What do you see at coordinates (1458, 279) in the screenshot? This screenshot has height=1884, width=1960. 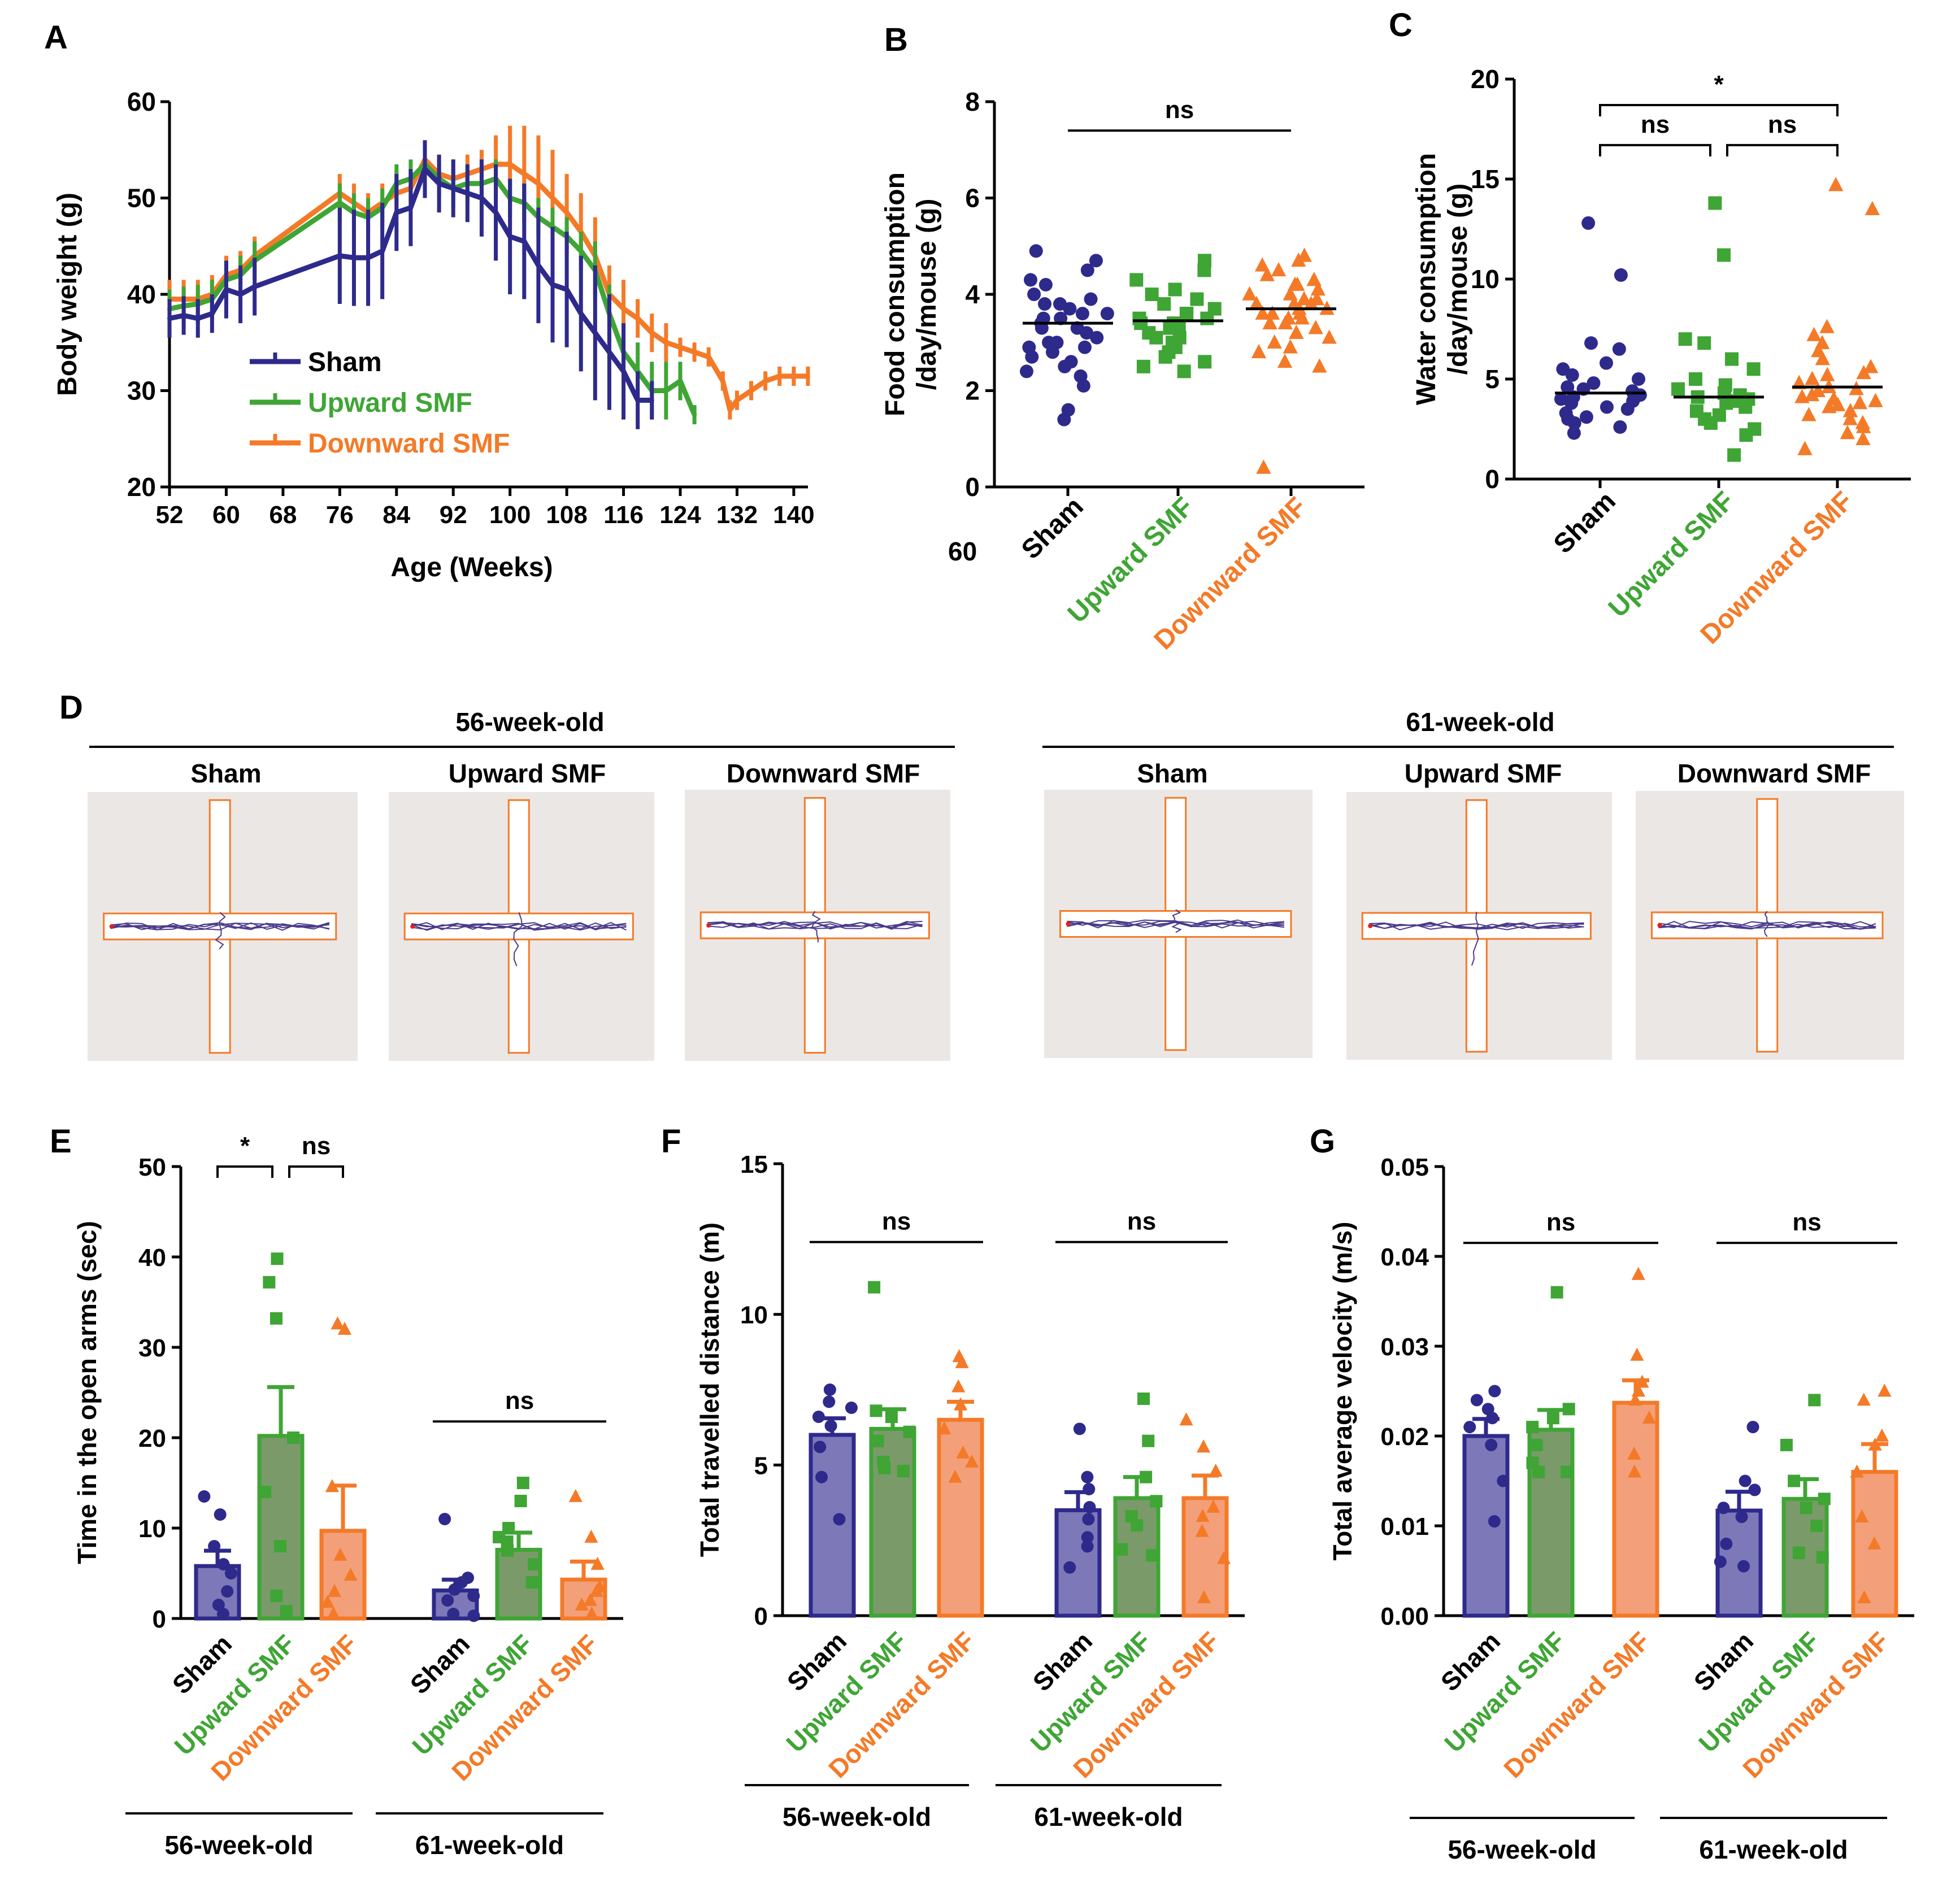 I see `y-axis-label-line: /day/mouse (g)` at bounding box center [1458, 279].